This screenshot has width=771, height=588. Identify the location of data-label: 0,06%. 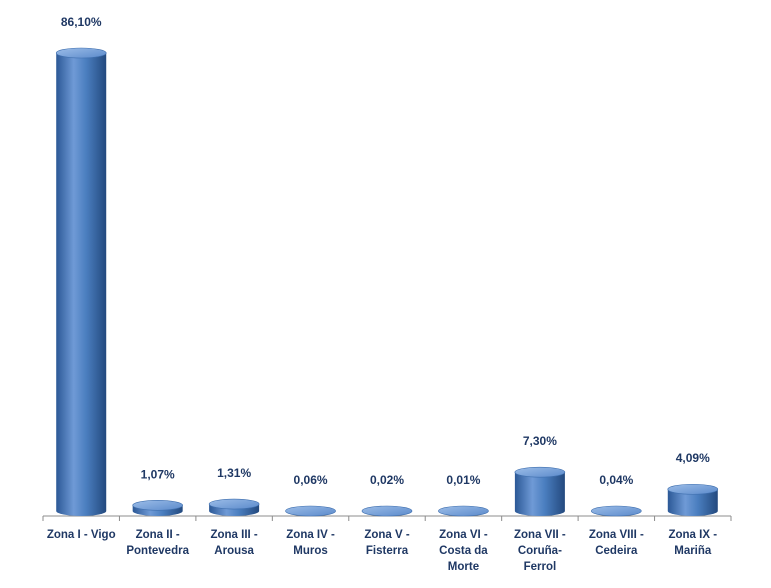
(311, 480).